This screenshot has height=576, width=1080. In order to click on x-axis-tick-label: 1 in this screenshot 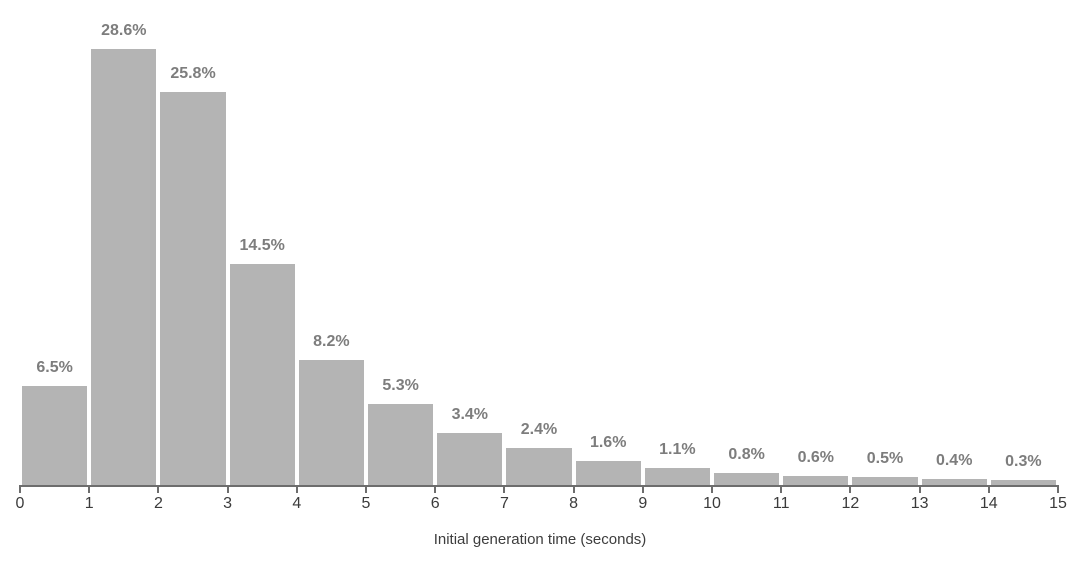, I will do `click(89, 503)`.